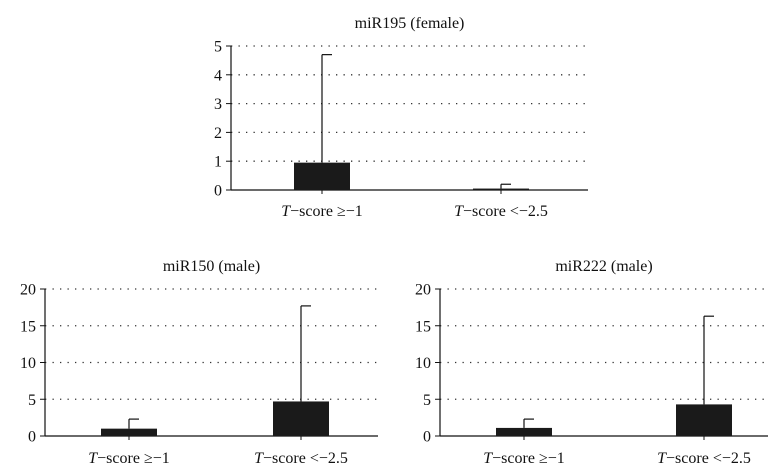  I want to click on chart-title: miR222 (male), so click(603, 266).